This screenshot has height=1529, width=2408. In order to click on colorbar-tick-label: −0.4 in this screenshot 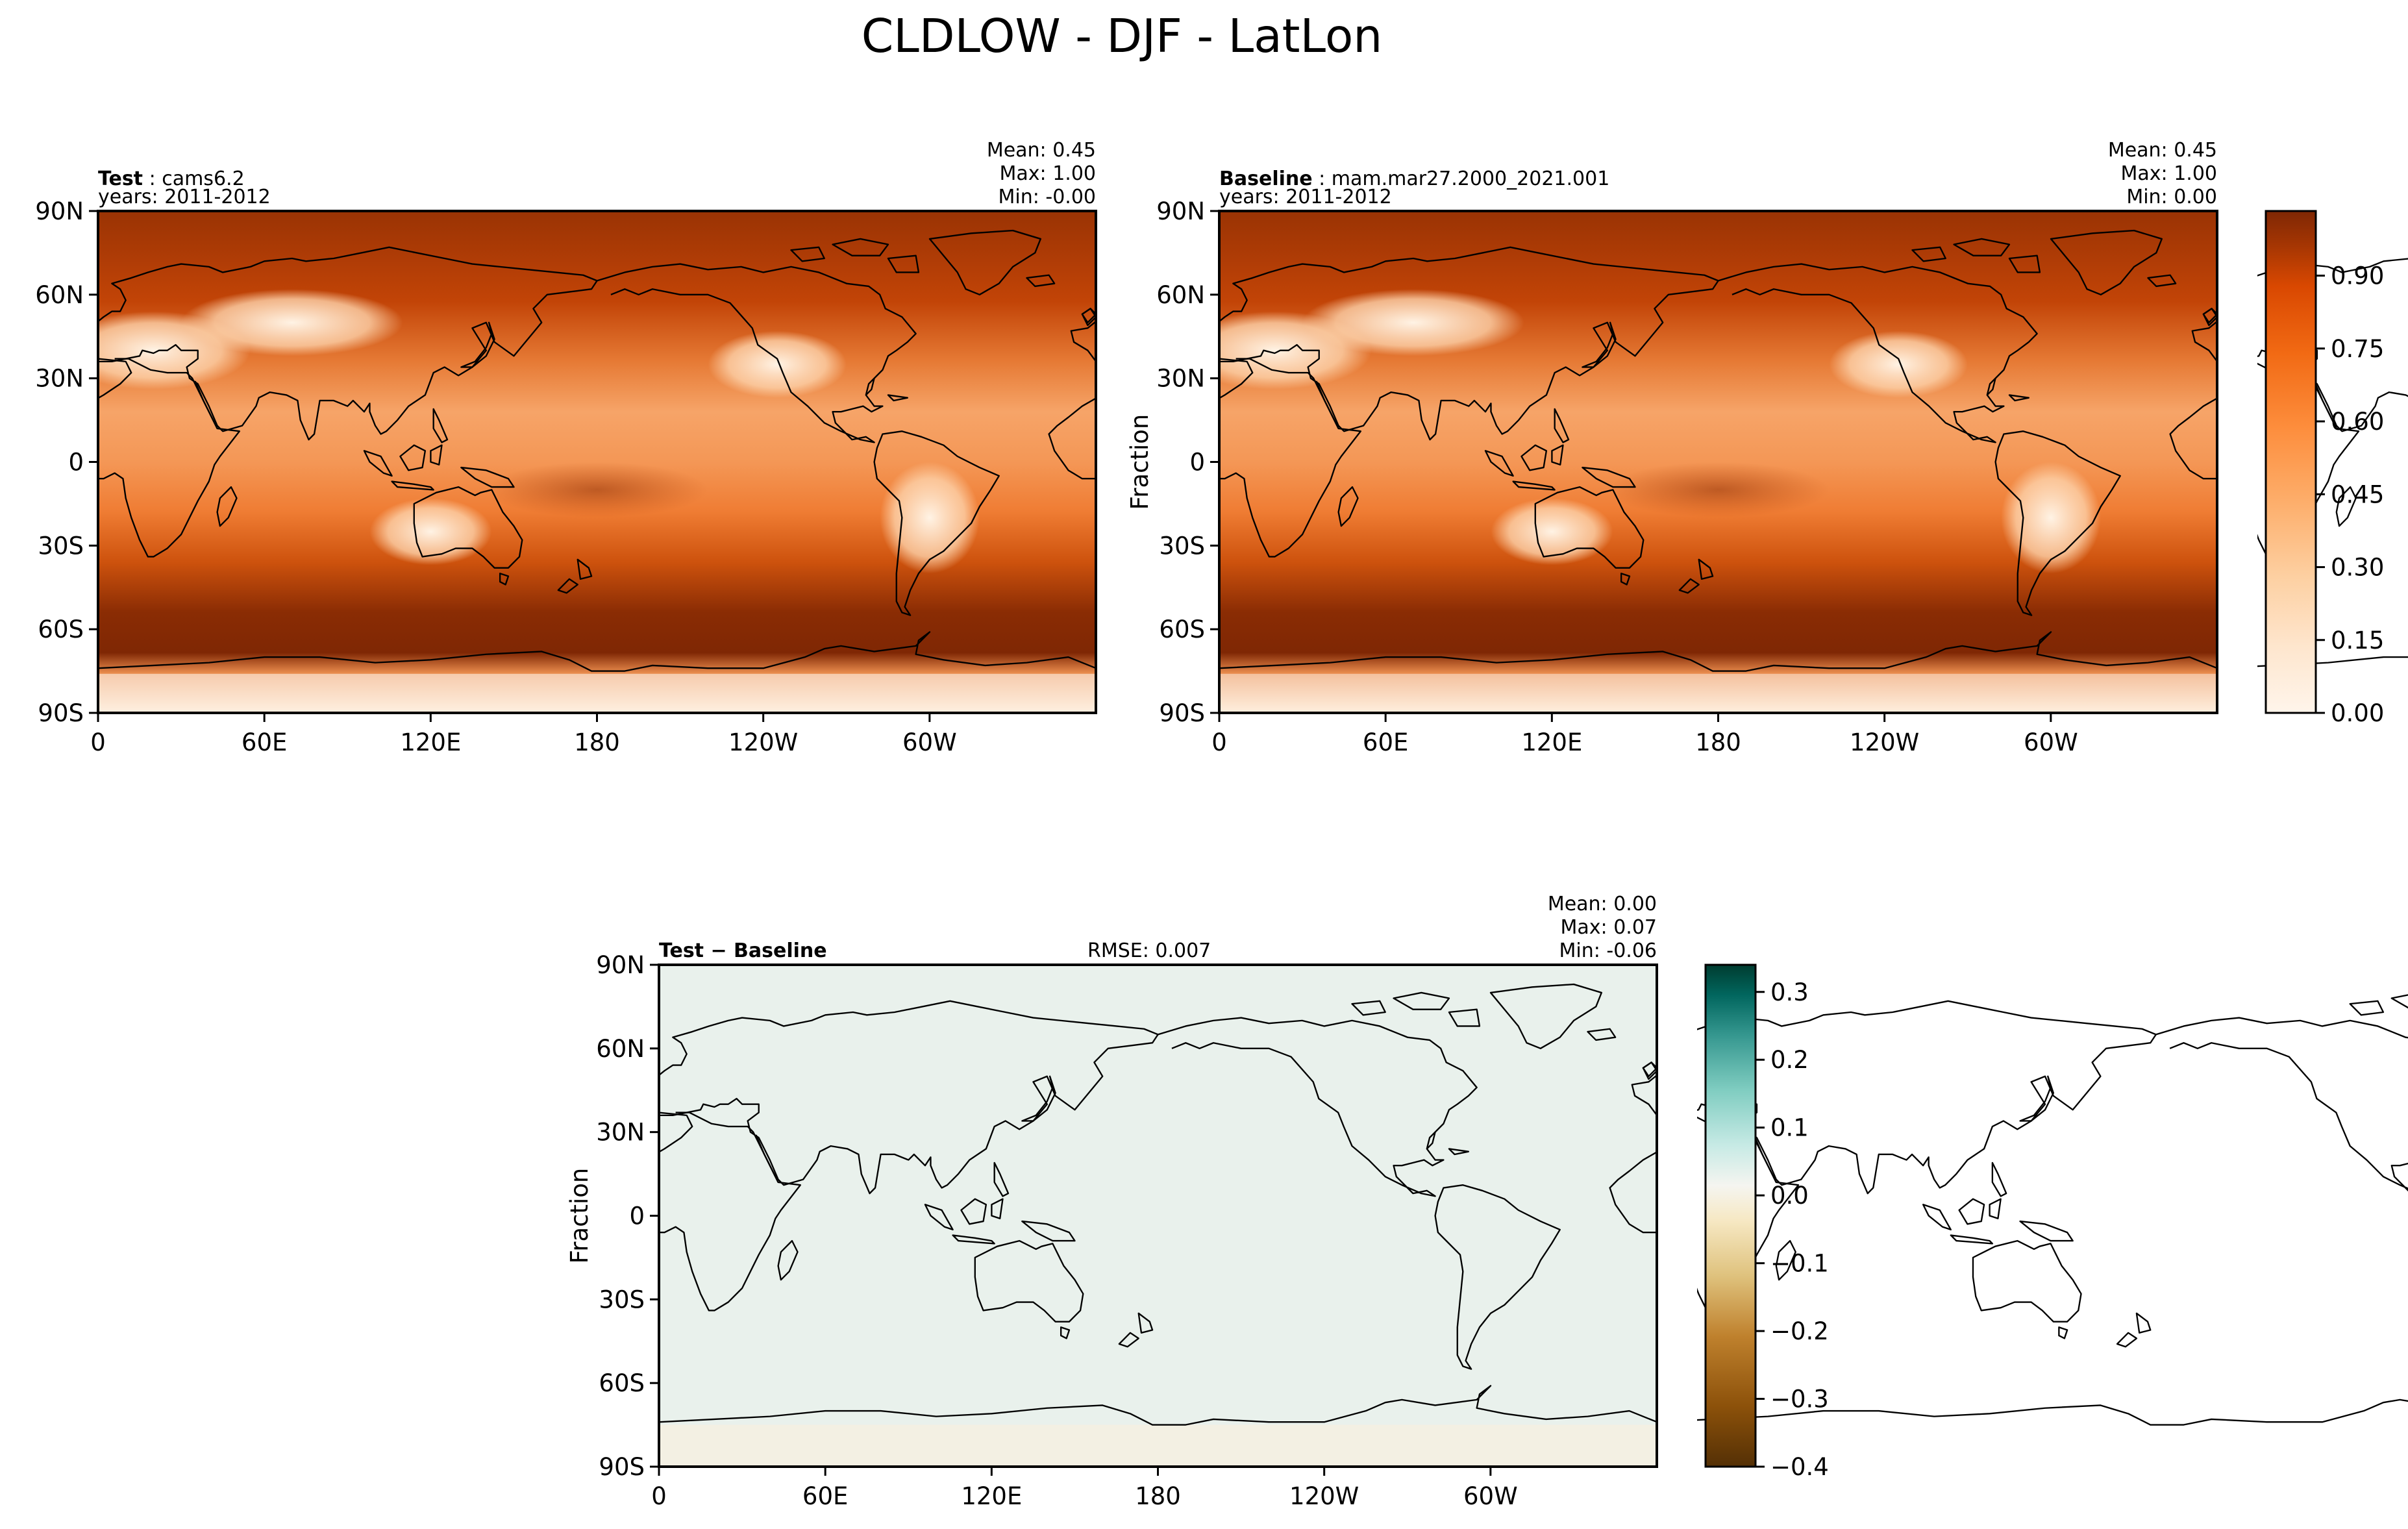, I will do `click(1799, 1467)`.